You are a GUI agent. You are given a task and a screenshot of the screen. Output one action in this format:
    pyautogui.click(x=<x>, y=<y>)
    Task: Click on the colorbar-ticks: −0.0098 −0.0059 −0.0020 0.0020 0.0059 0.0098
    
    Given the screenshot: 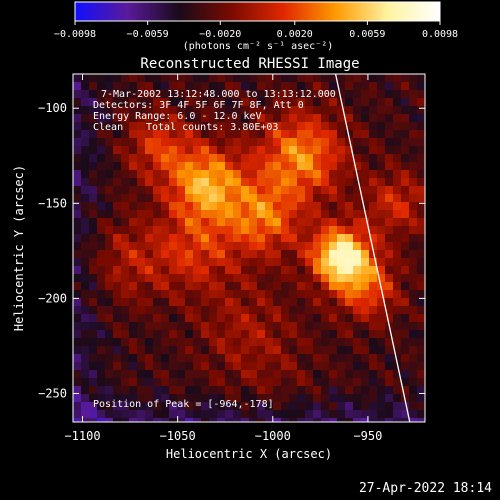 What is the action you would take?
    pyautogui.click(x=256, y=30)
    